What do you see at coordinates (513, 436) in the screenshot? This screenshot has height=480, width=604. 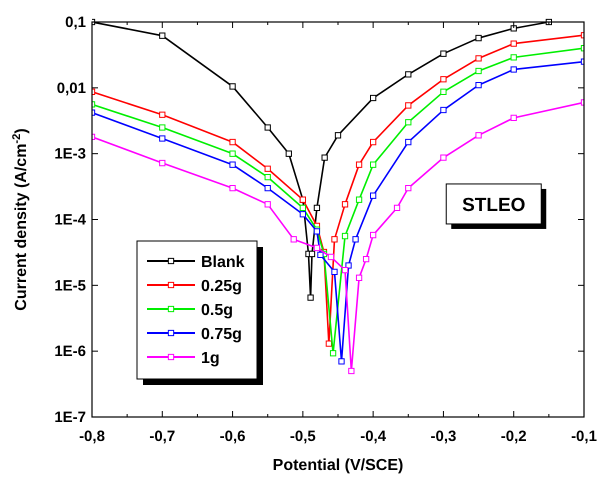 I see `x-tick-label: -0,2` at bounding box center [513, 436].